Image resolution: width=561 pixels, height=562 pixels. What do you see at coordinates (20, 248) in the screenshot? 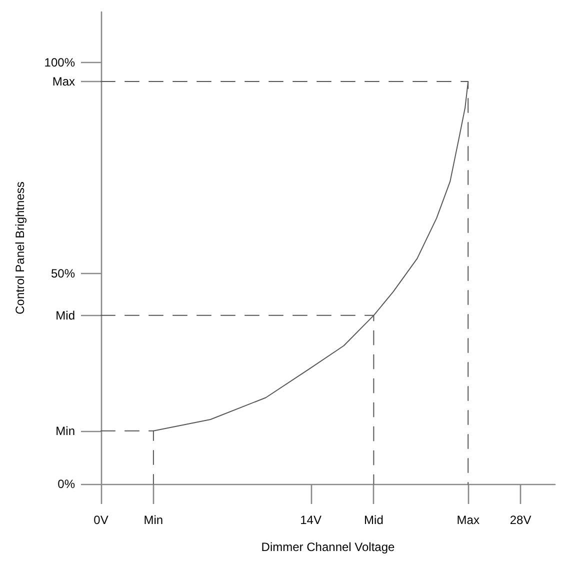
I see `y-axis-title: Control Panel Brightness` at bounding box center [20, 248].